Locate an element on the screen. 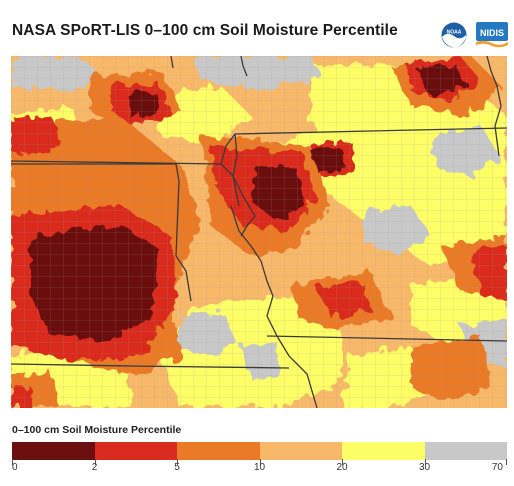 Image resolution: width=514 pixels, height=486 pixels. noaa-logo-text: NOAA is located at coordinates (454, 33).